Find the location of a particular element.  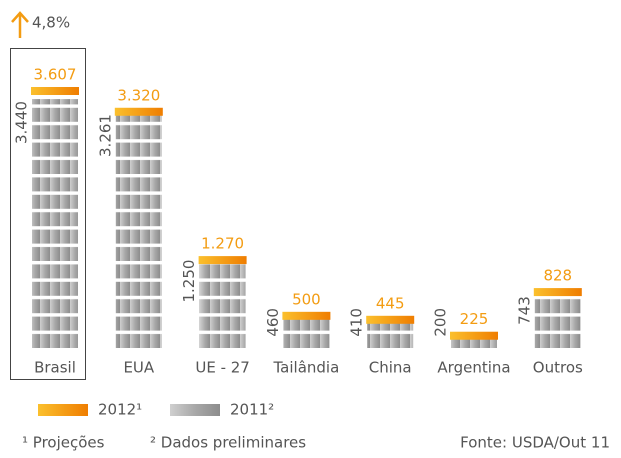

x-tick-label: China is located at coordinates (390, 368).